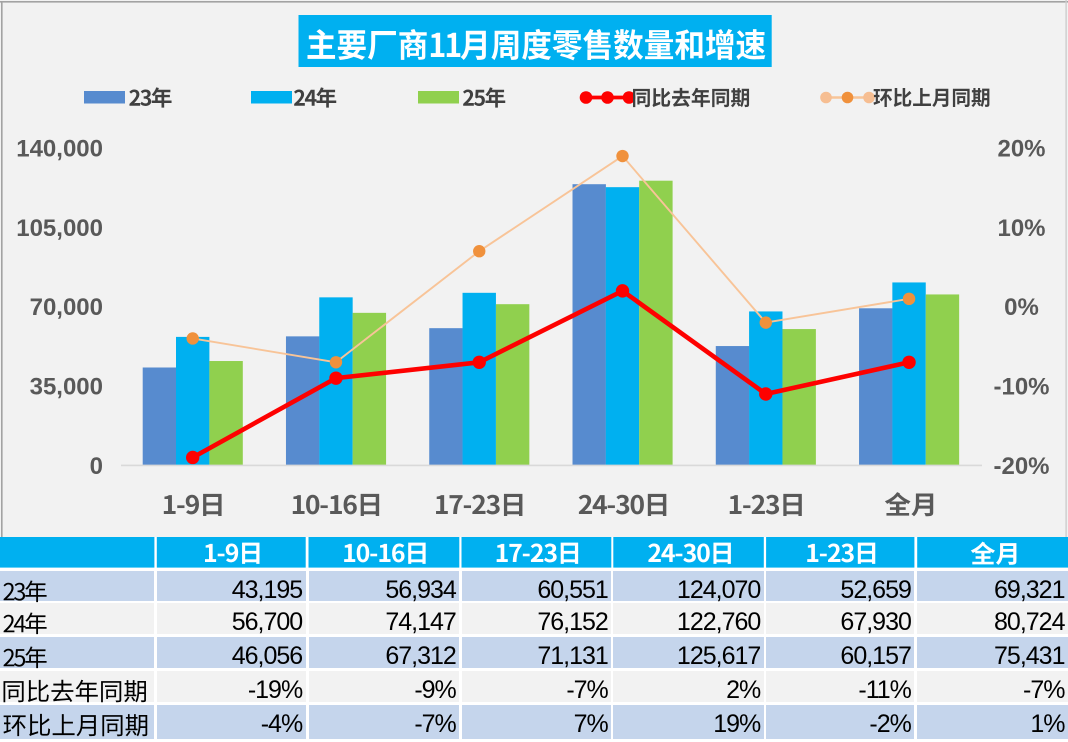  What do you see at coordinates (1021, 149) in the screenshot?
I see `svg-text: 20%` at bounding box center [1021, 149].